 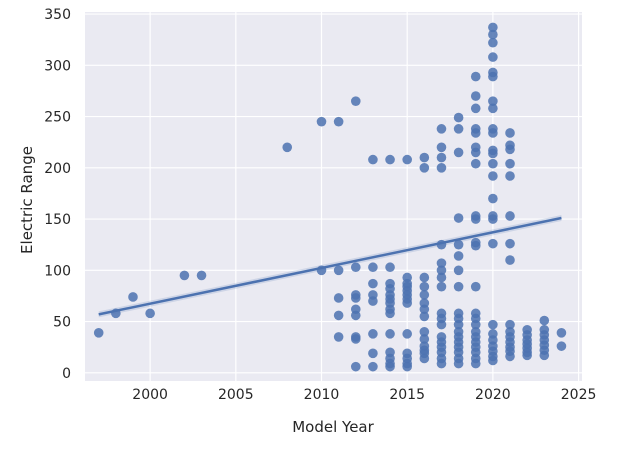 I want to click on y-tick-label: 200, so click(x=57, y=169).